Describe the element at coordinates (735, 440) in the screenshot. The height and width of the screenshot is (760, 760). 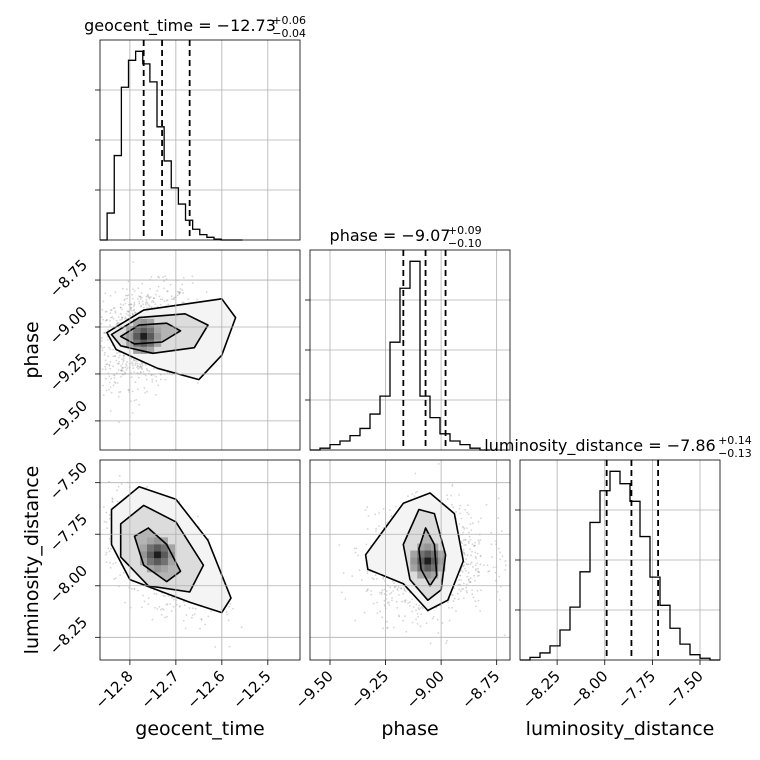
I see `title-luminosity_distance-plus: +0.14` at that location.